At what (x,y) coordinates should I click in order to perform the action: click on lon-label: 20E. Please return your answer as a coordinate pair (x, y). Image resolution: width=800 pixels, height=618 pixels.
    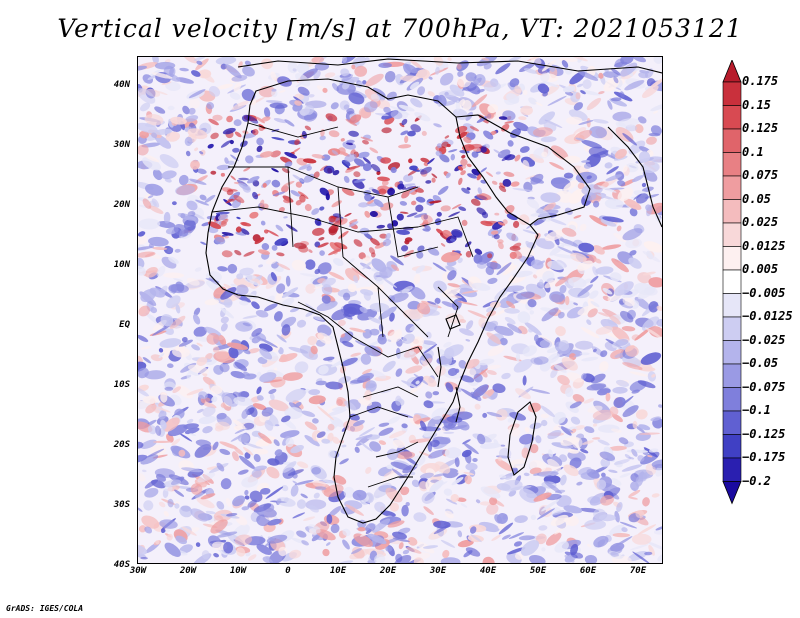
    Looking at the image, I should click on (388, 571).